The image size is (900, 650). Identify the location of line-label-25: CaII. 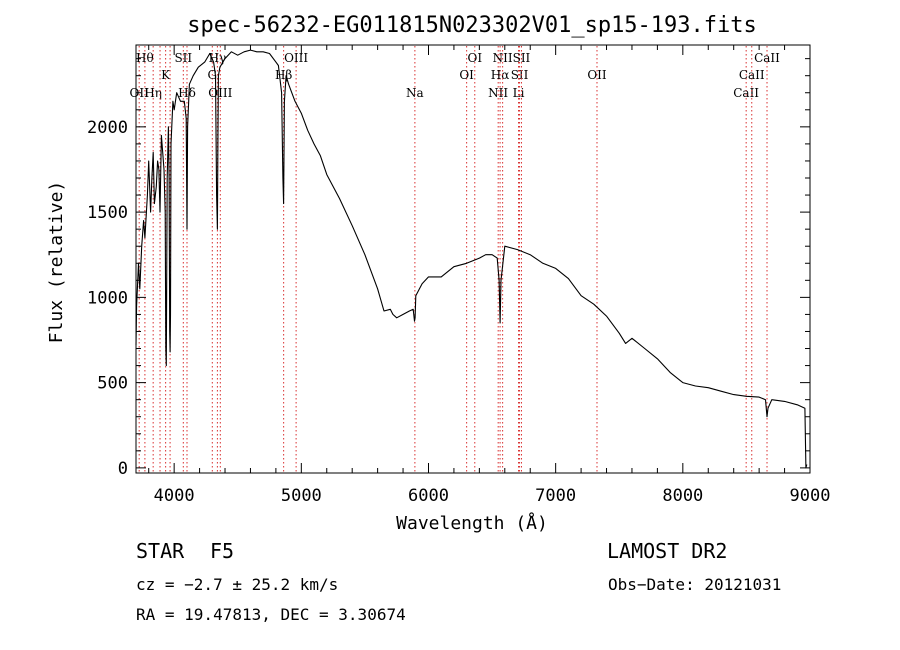
(767, 58).